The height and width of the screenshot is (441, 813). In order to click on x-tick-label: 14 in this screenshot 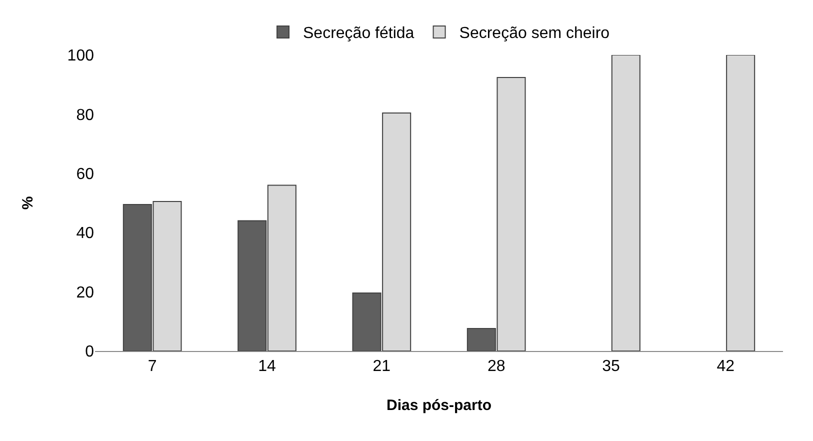, I will do `click(267, 367)`.